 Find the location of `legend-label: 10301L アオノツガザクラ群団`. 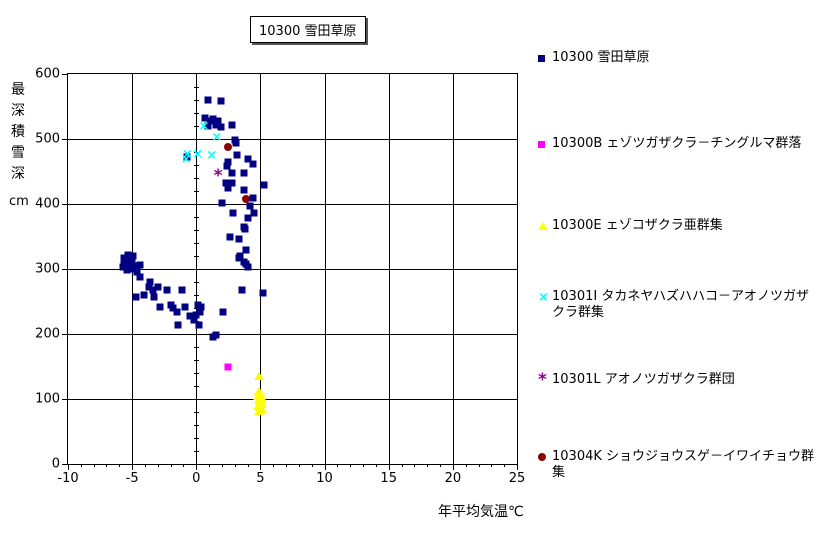

legend-label: 10301L アオノツガザクラ群団 is located at coordinates (643, 379).